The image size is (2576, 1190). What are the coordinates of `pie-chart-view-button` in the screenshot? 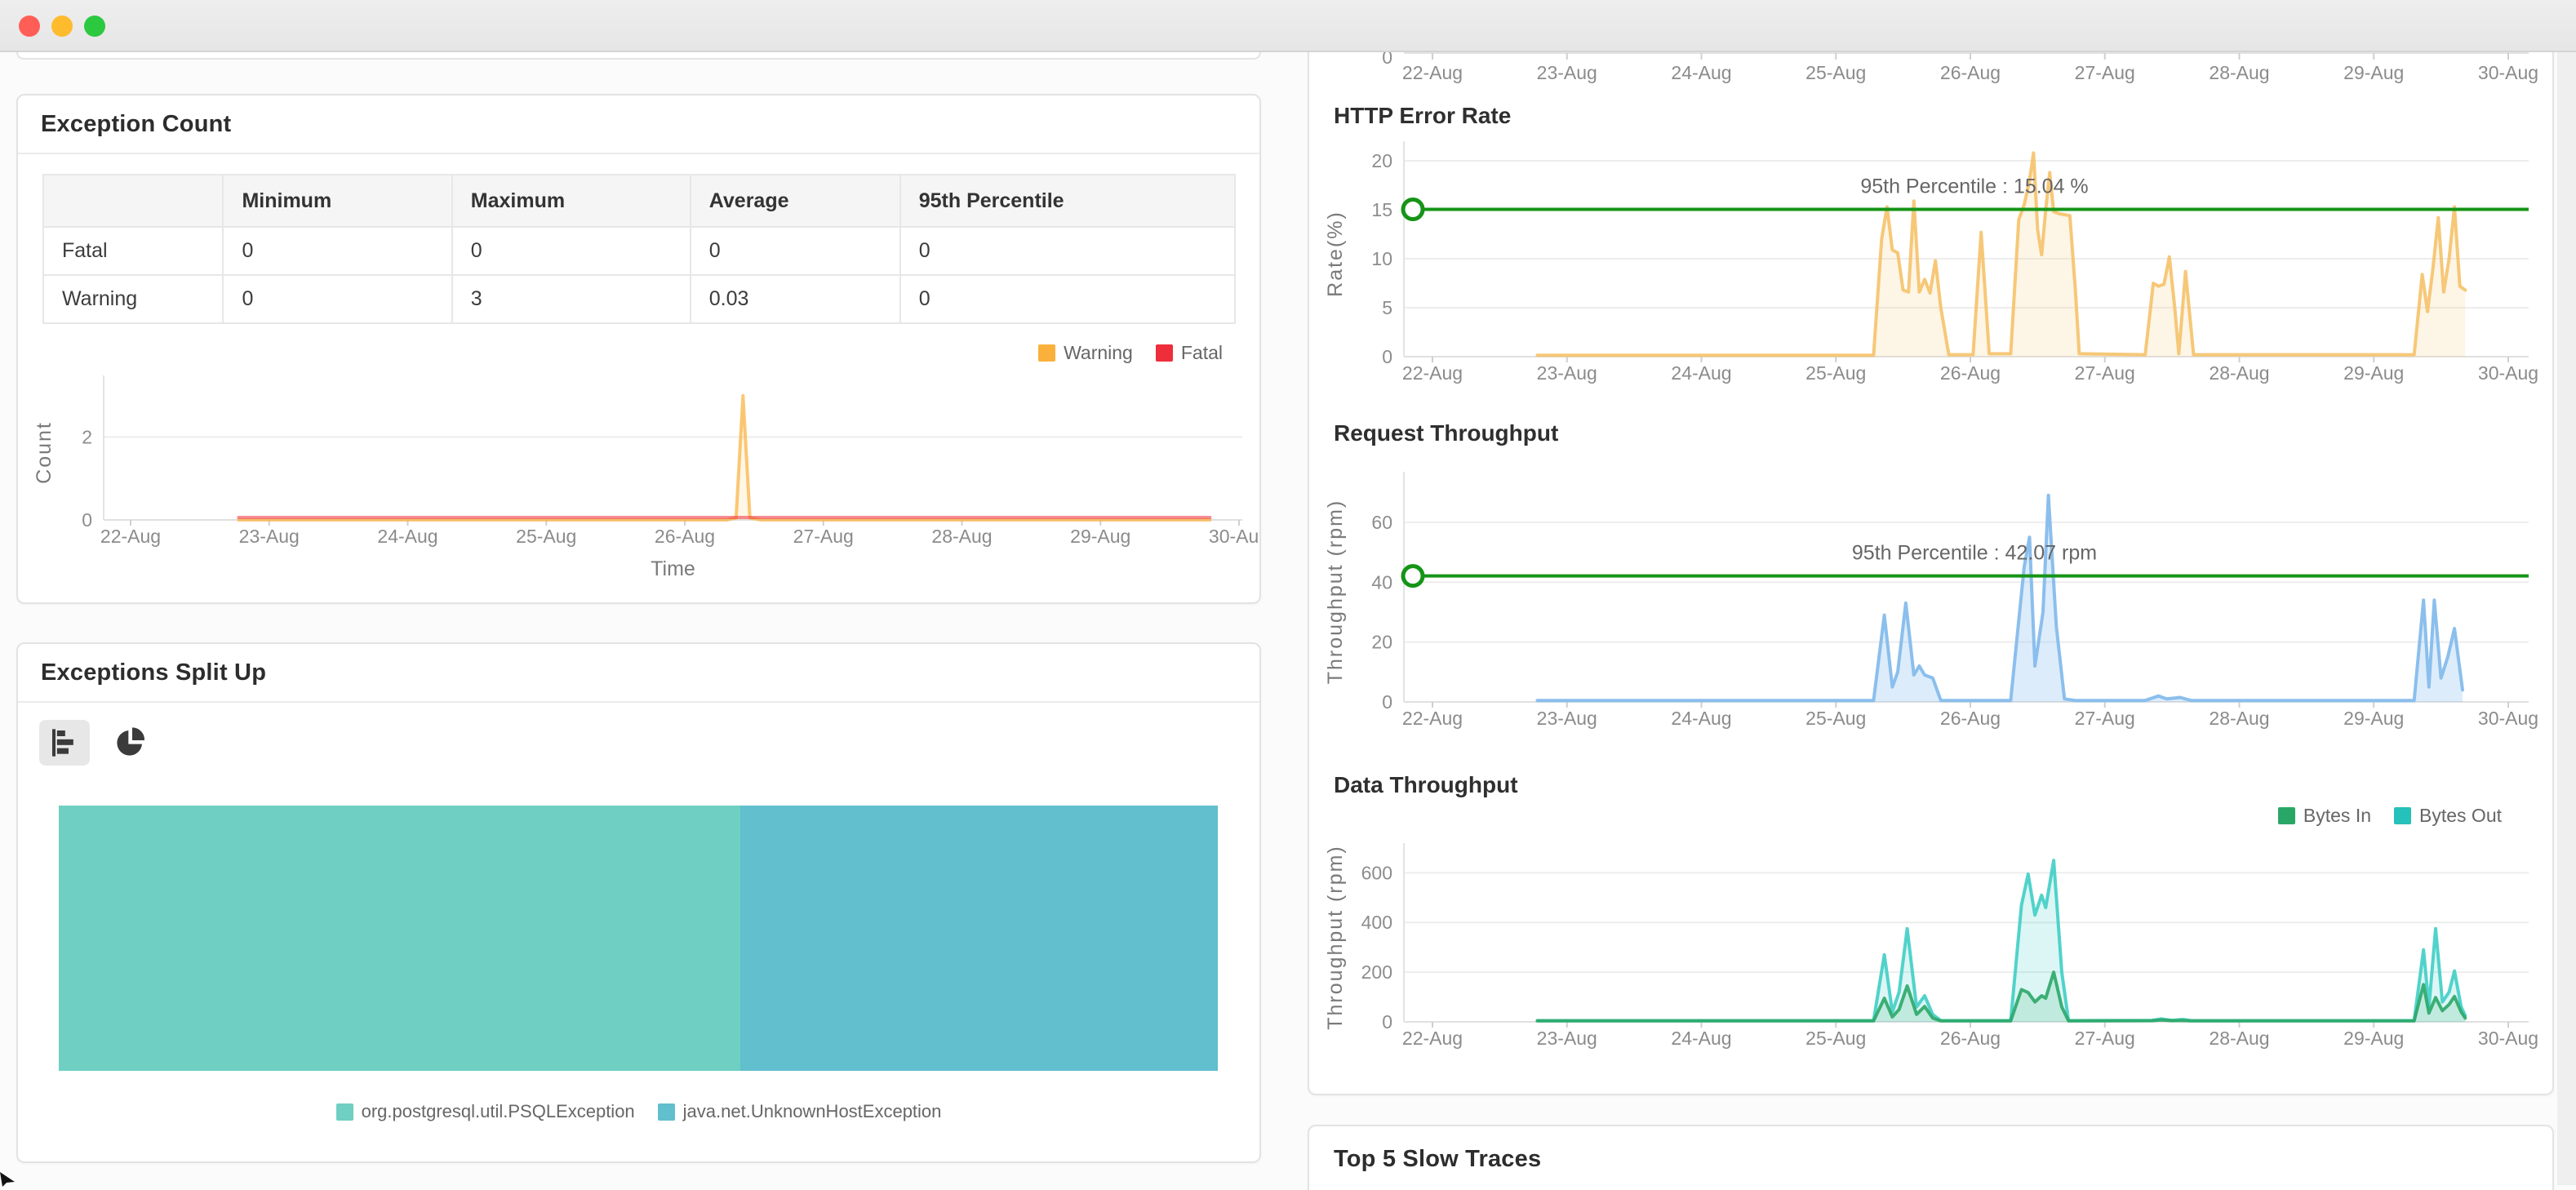 It's located at (129, 743).